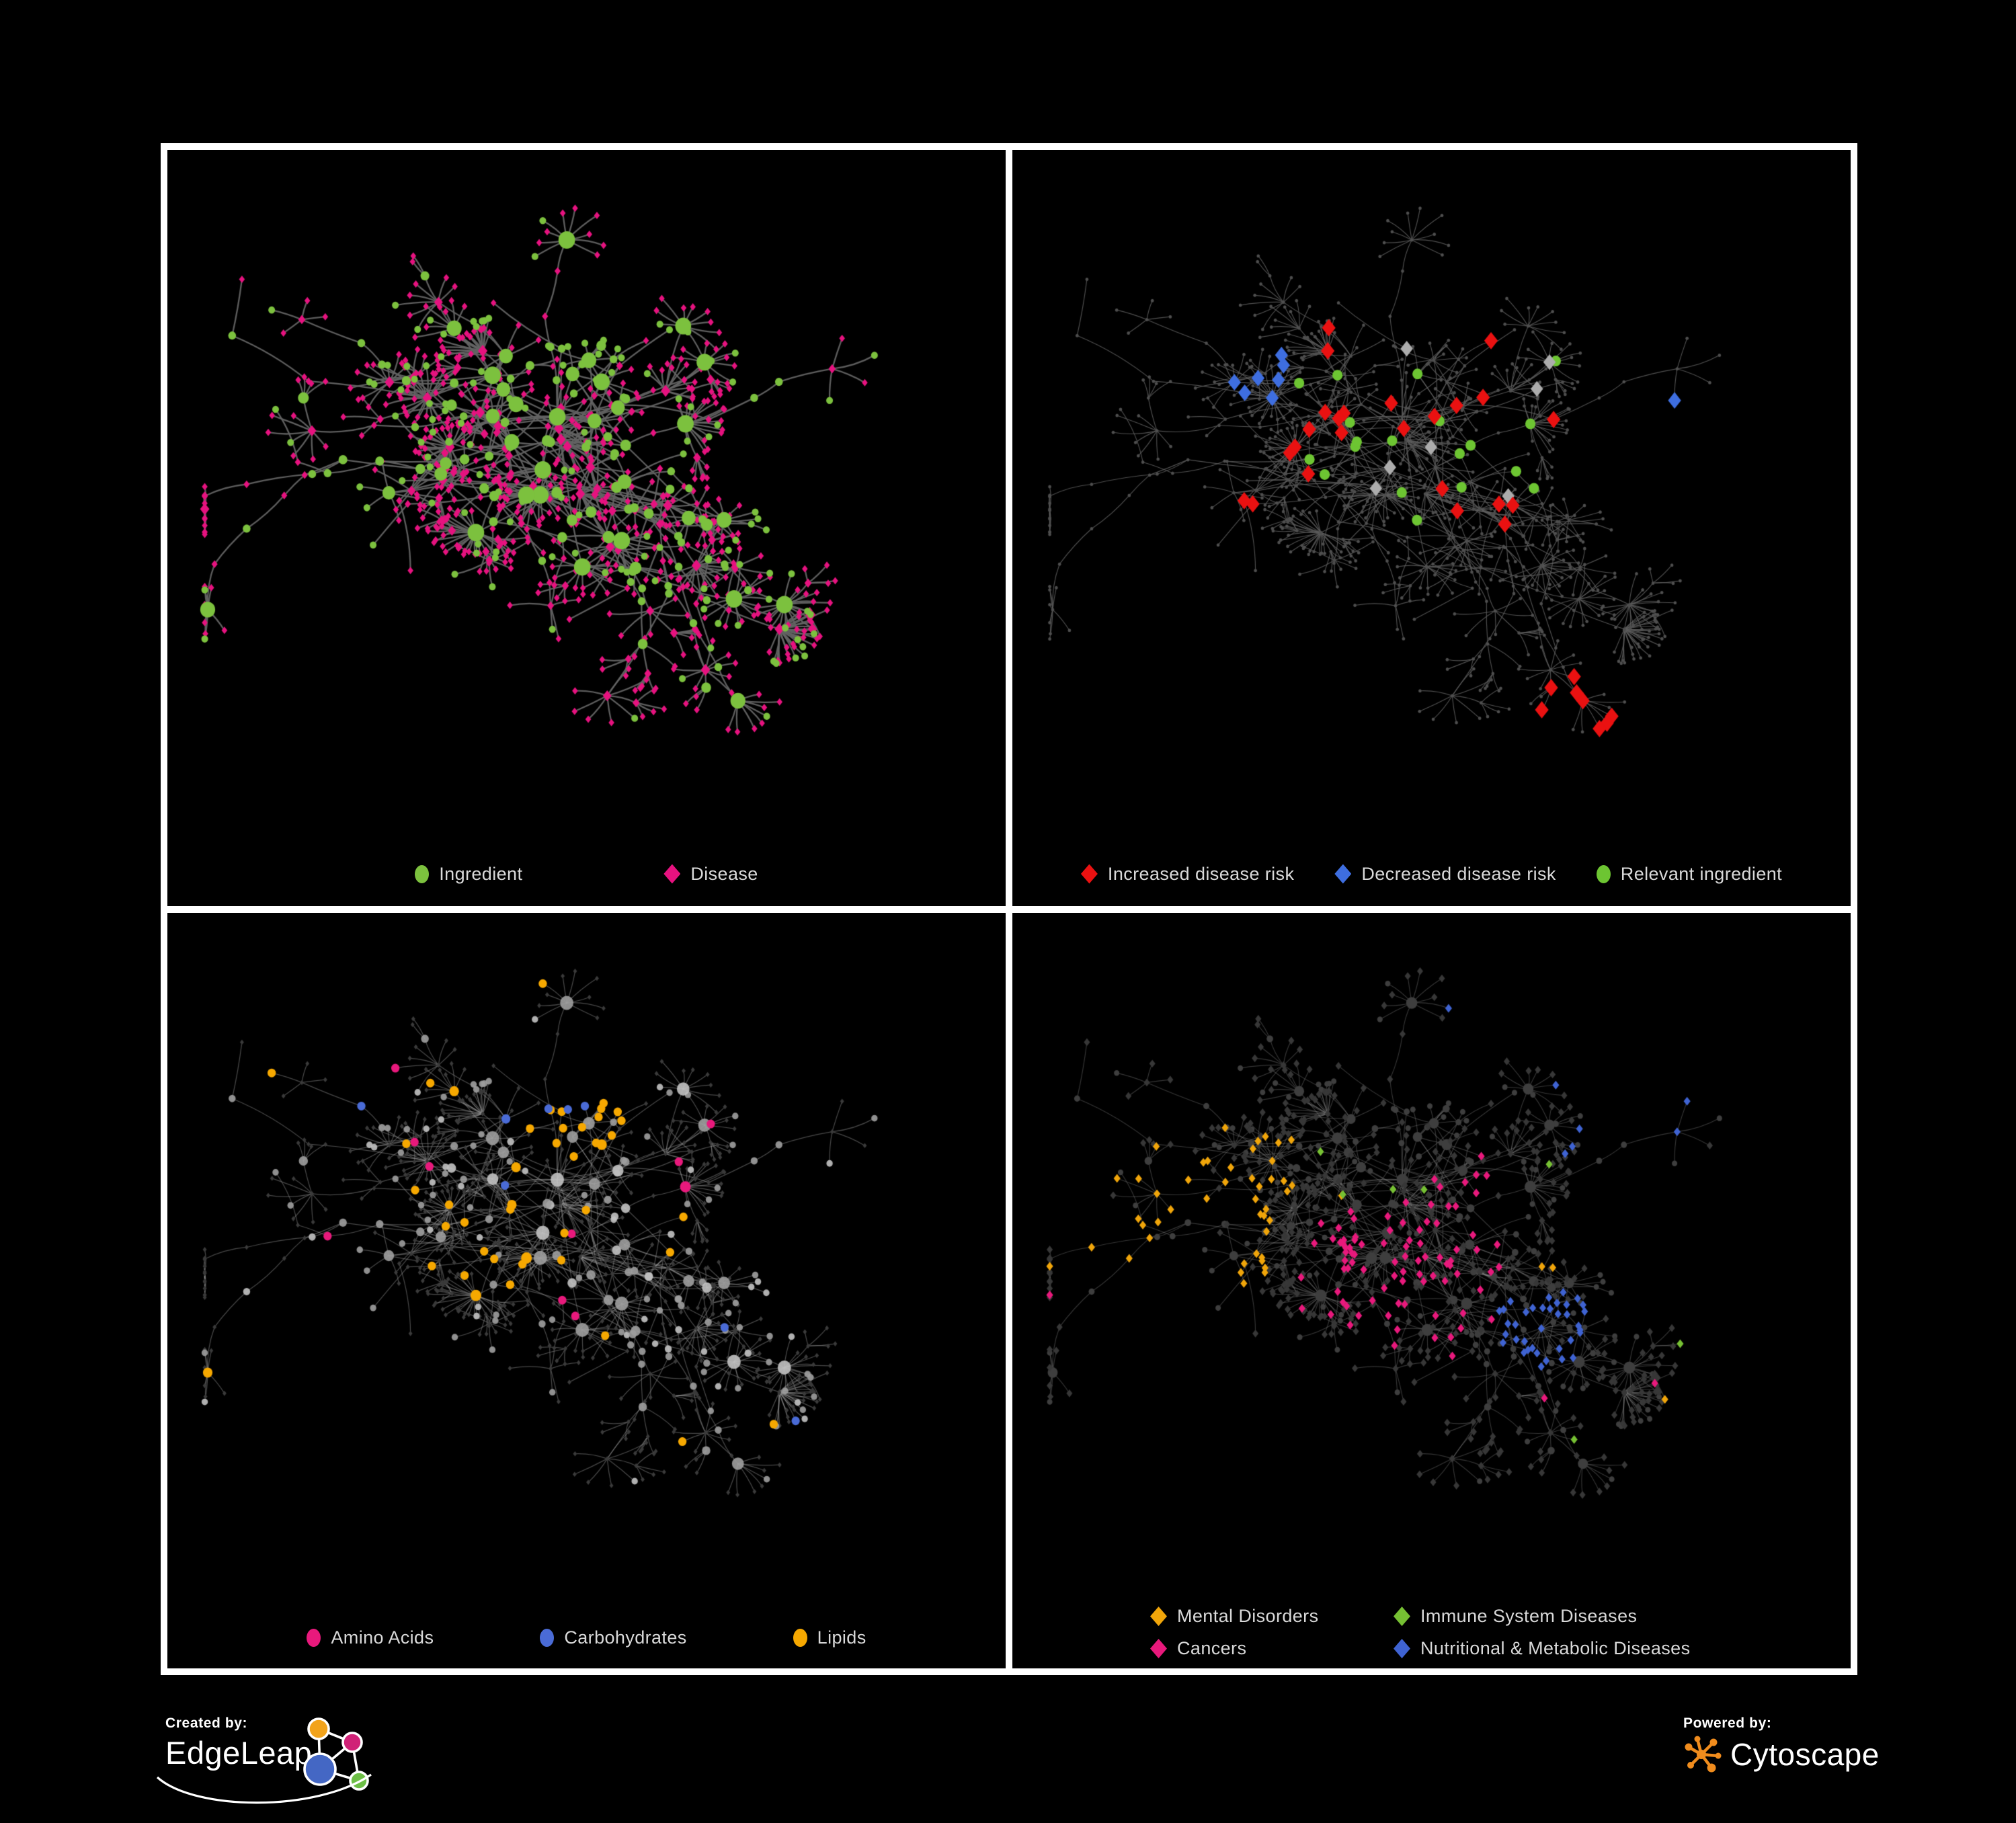  What do you see at coordinates (625, 1637) in the screenshot?
I see `legend-label: Carbohydrates` at bounding box center [625, 1637].